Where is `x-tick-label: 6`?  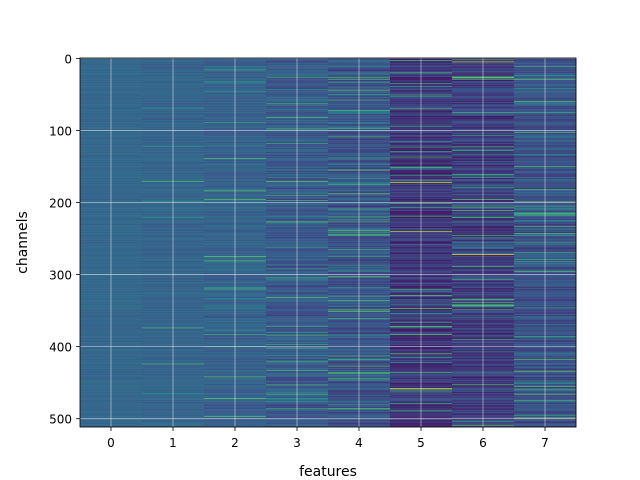 x-tick-label: 6 is located at coordinates (483, 443).